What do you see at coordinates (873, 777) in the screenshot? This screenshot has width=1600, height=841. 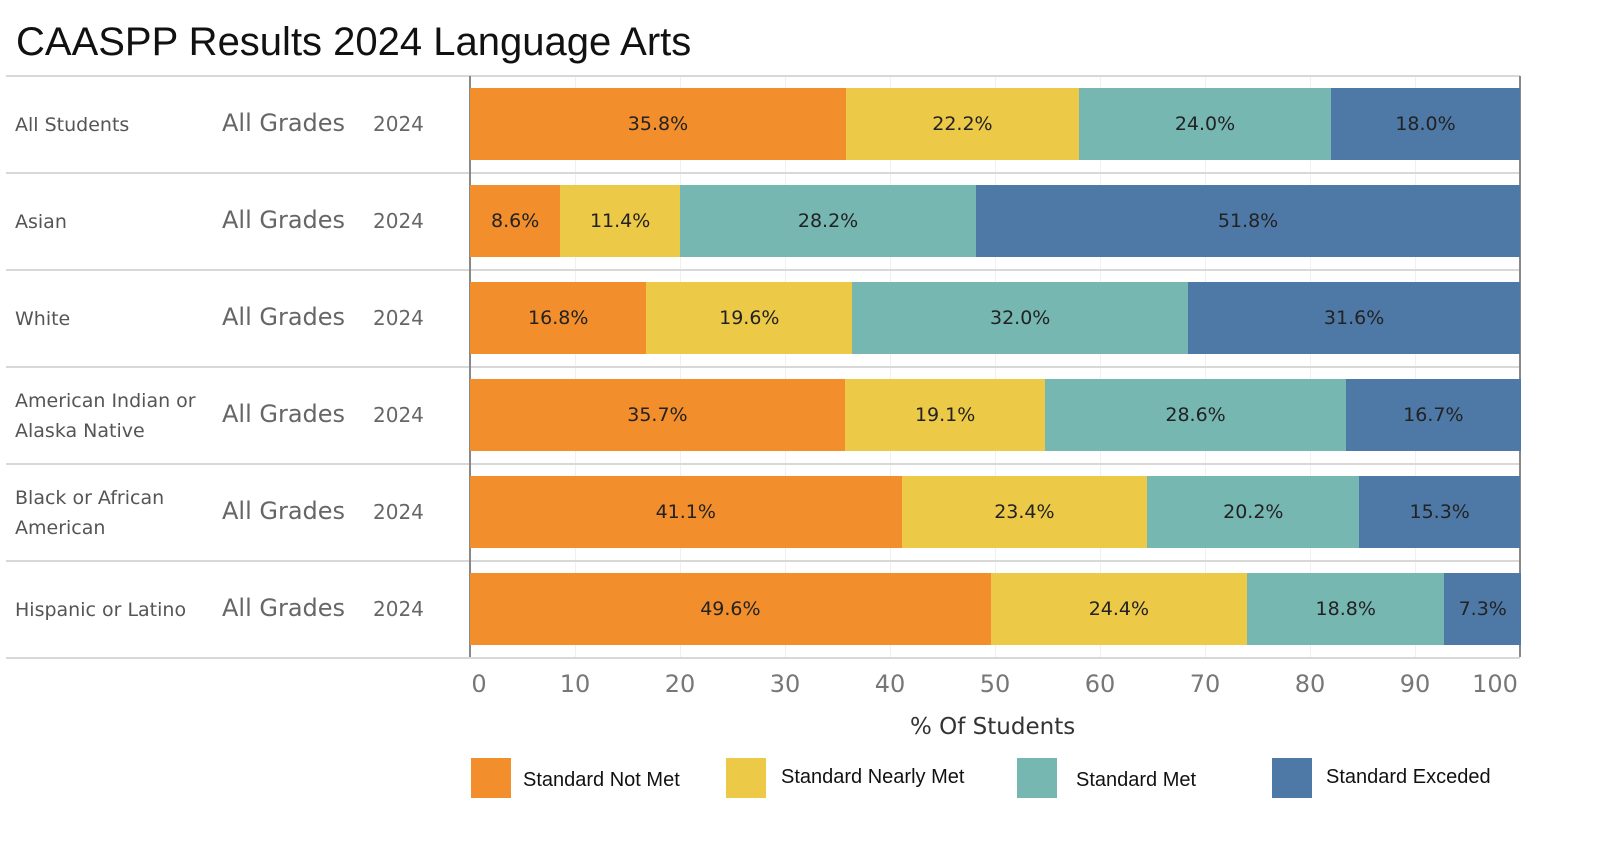 I see `legend-label: Standard Nearly Met` at bounding box center [873, 777].